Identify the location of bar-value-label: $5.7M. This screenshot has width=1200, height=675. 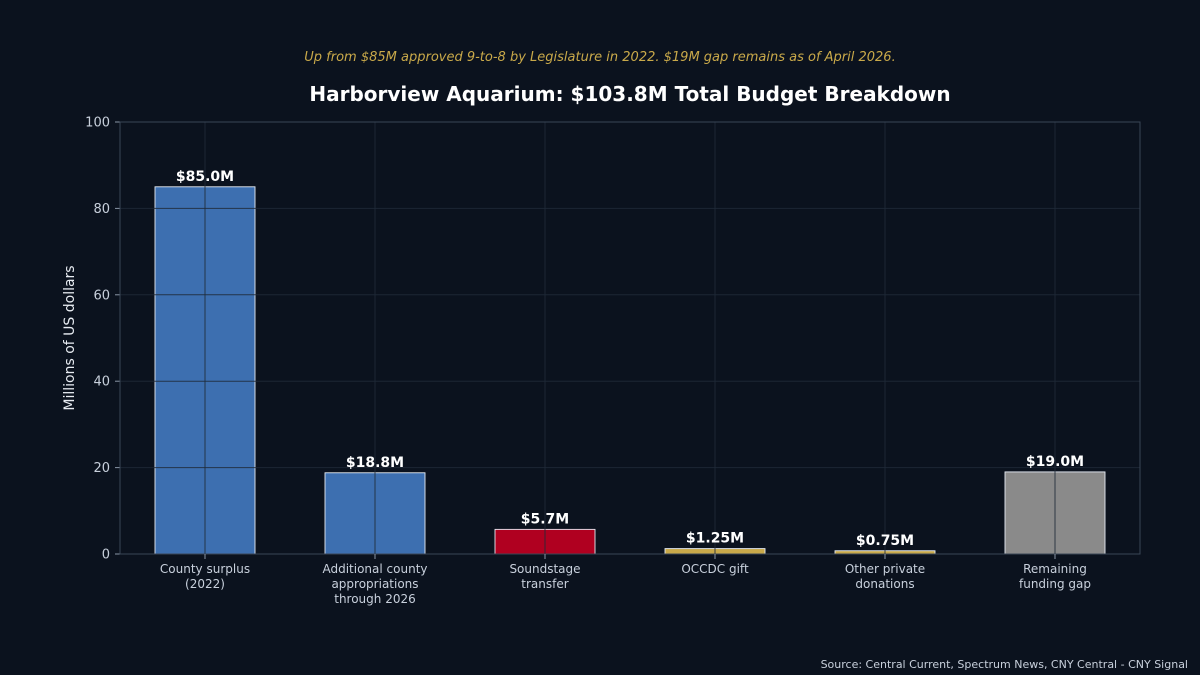
(545, 519).